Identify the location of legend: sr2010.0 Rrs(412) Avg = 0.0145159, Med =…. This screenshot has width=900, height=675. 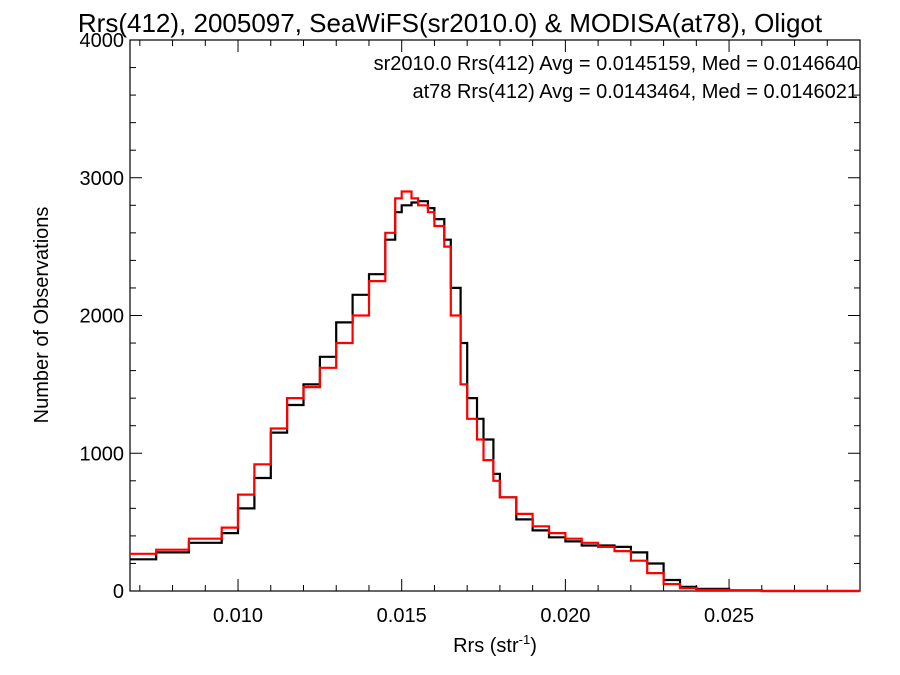
(616, 78).